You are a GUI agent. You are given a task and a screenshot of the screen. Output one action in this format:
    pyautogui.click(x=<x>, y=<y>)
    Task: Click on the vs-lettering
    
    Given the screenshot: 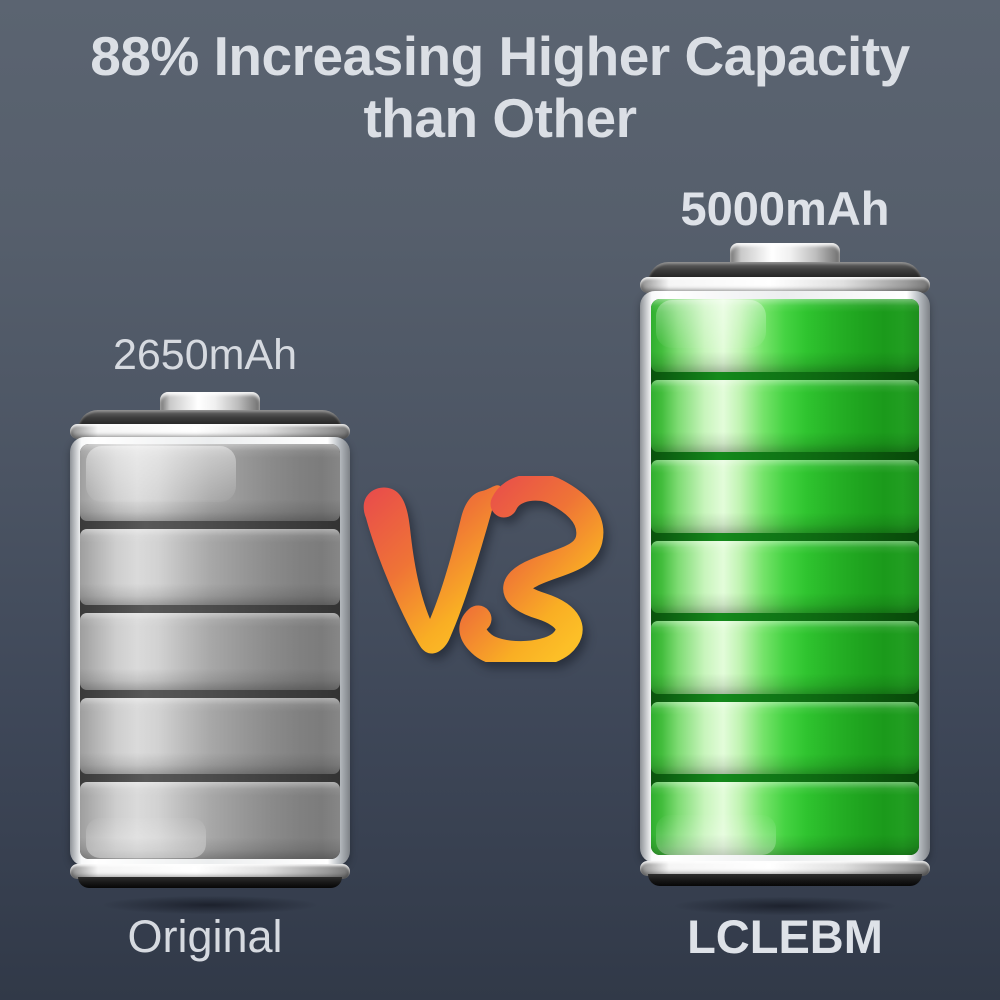 What is the action you would take?
    pyautogui.click(x=483, y=571)
    